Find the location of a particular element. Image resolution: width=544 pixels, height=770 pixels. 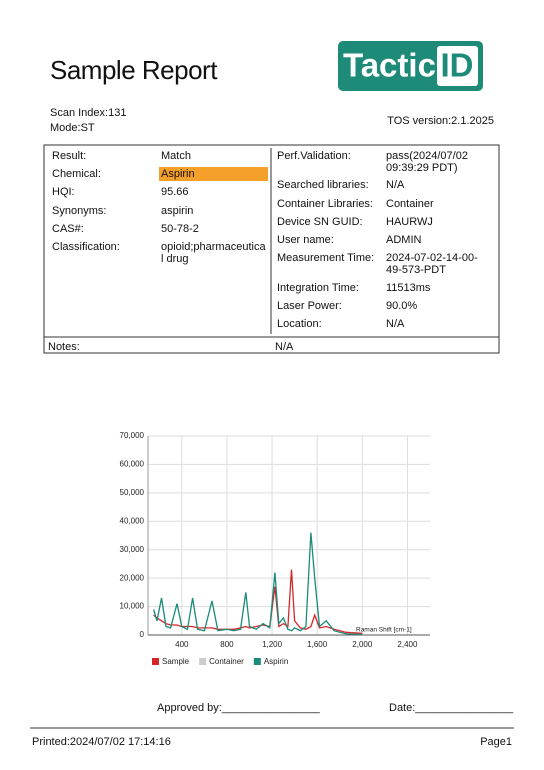

field-label: Laser Power: is located at coordinates (309, 306).